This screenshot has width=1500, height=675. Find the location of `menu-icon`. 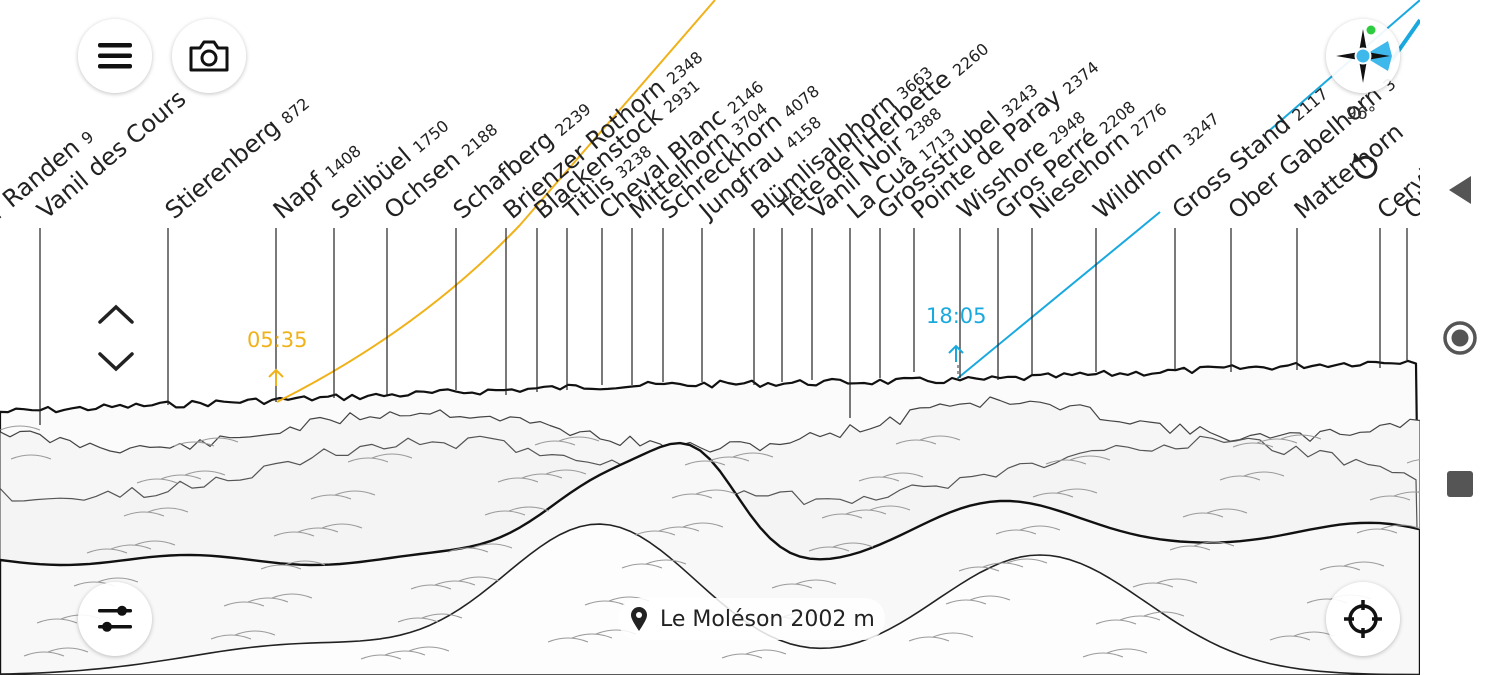

menu-icon is located at coordinates (115, 56).